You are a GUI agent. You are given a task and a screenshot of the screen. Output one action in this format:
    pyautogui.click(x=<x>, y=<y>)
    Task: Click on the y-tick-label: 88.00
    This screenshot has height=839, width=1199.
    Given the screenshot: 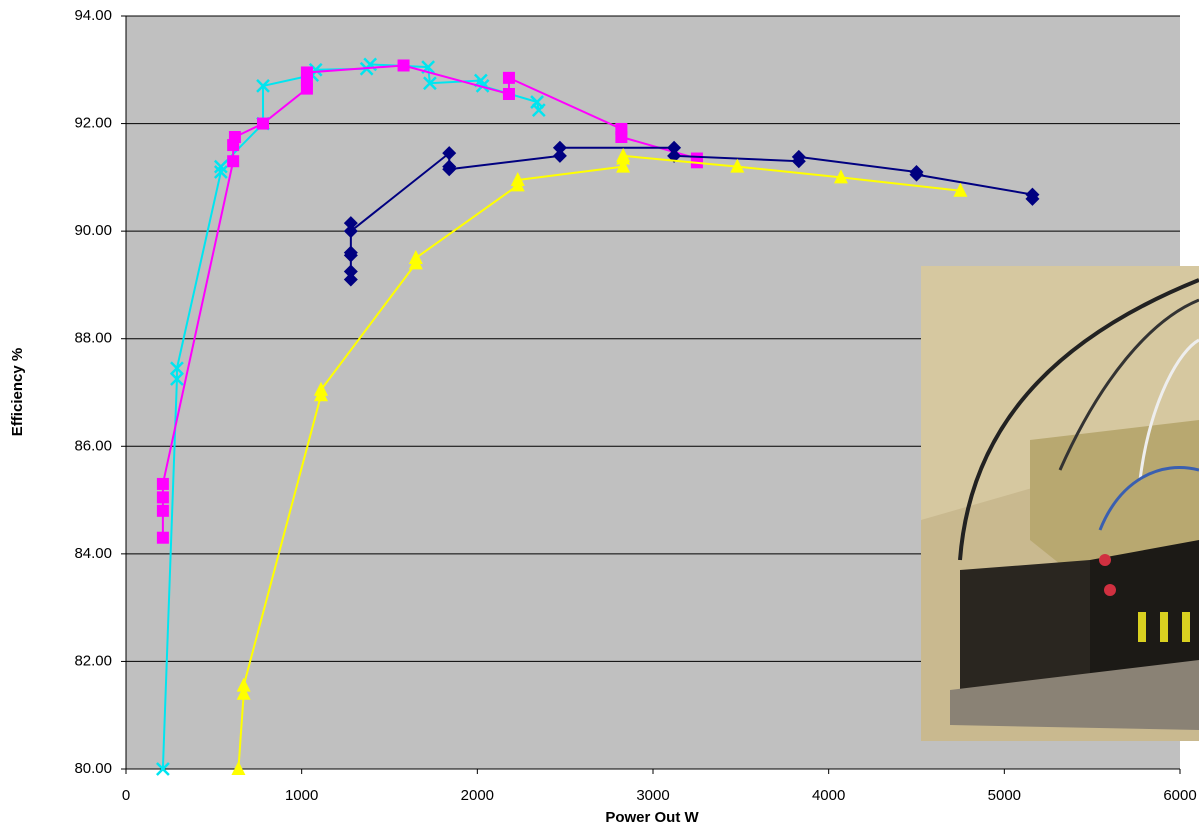 What is the action you would take?
    pyautogui.click(x=93, y=338)
    